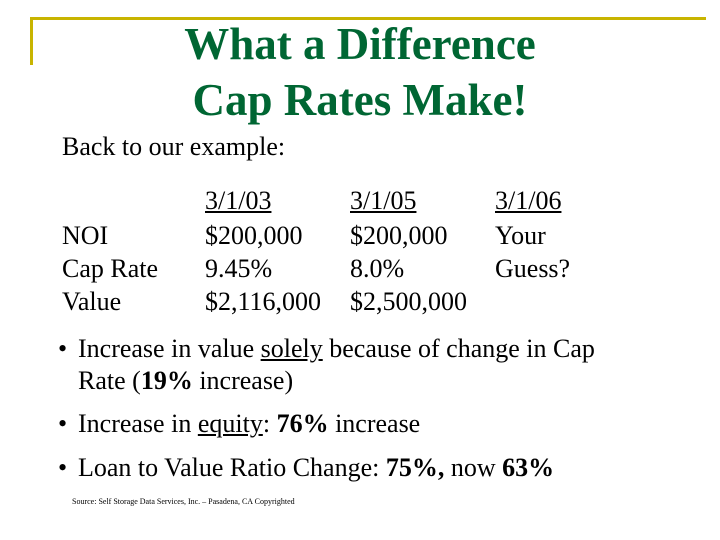 Image resolution: width=720 pixels, height=540 pixels. Describe the element at coordinates (360, 100) in the screenshot. I see `title-line-2: Cap Rates Make!` at that location.